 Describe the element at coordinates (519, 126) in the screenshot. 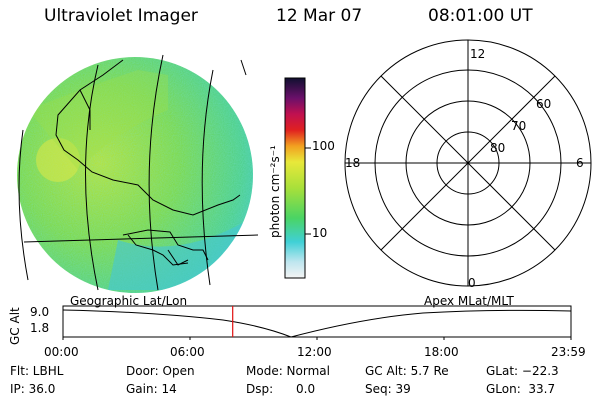

I see `mlat-label-70: 70` at that location.